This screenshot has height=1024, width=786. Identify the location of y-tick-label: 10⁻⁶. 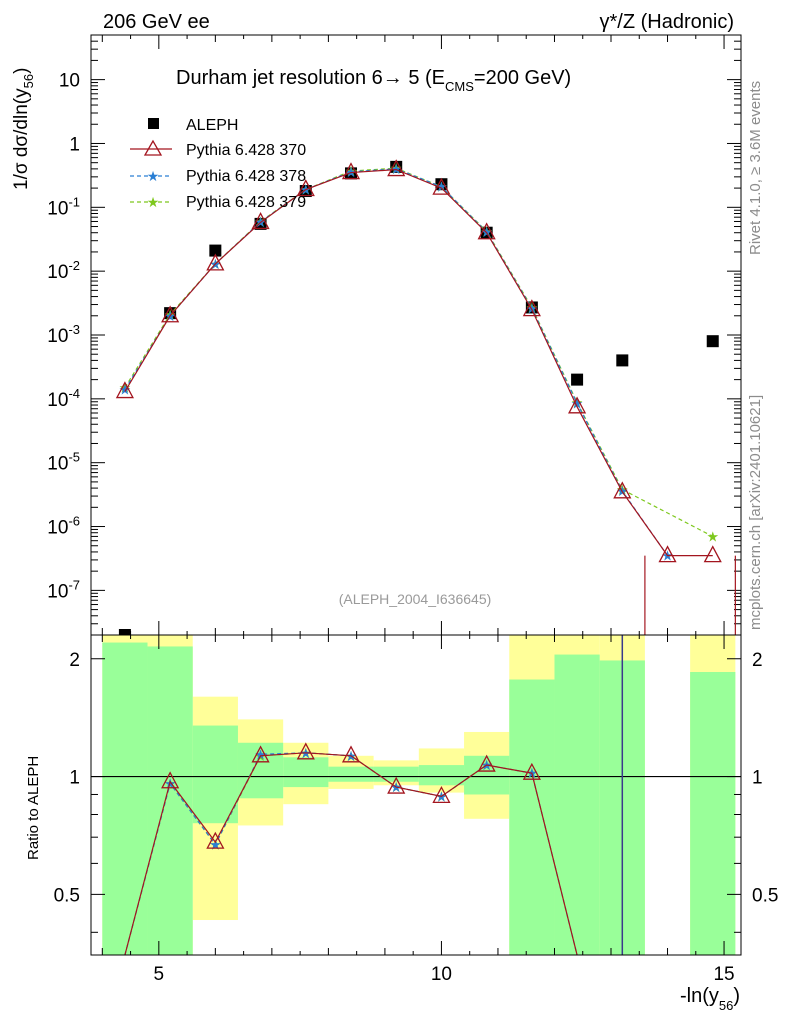
(63, 526).